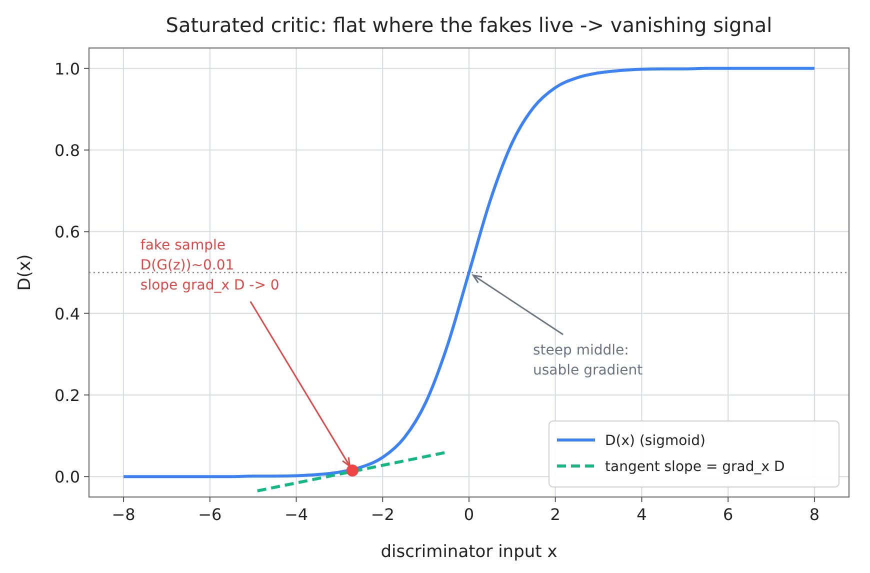  What do you see at coordinates (814, 514) in the screenshot?
I see `x-tick-label: 8` at bounding box center [814, 514].